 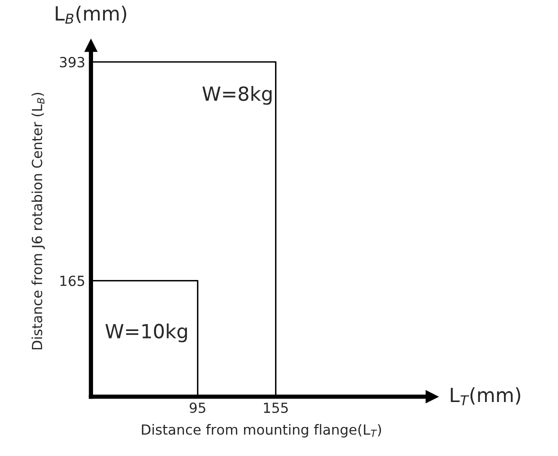 What do you see at coordinates (276, 408) in the screenshot?
I see `x-tick-label: 155` at bounding box center [276, 408].